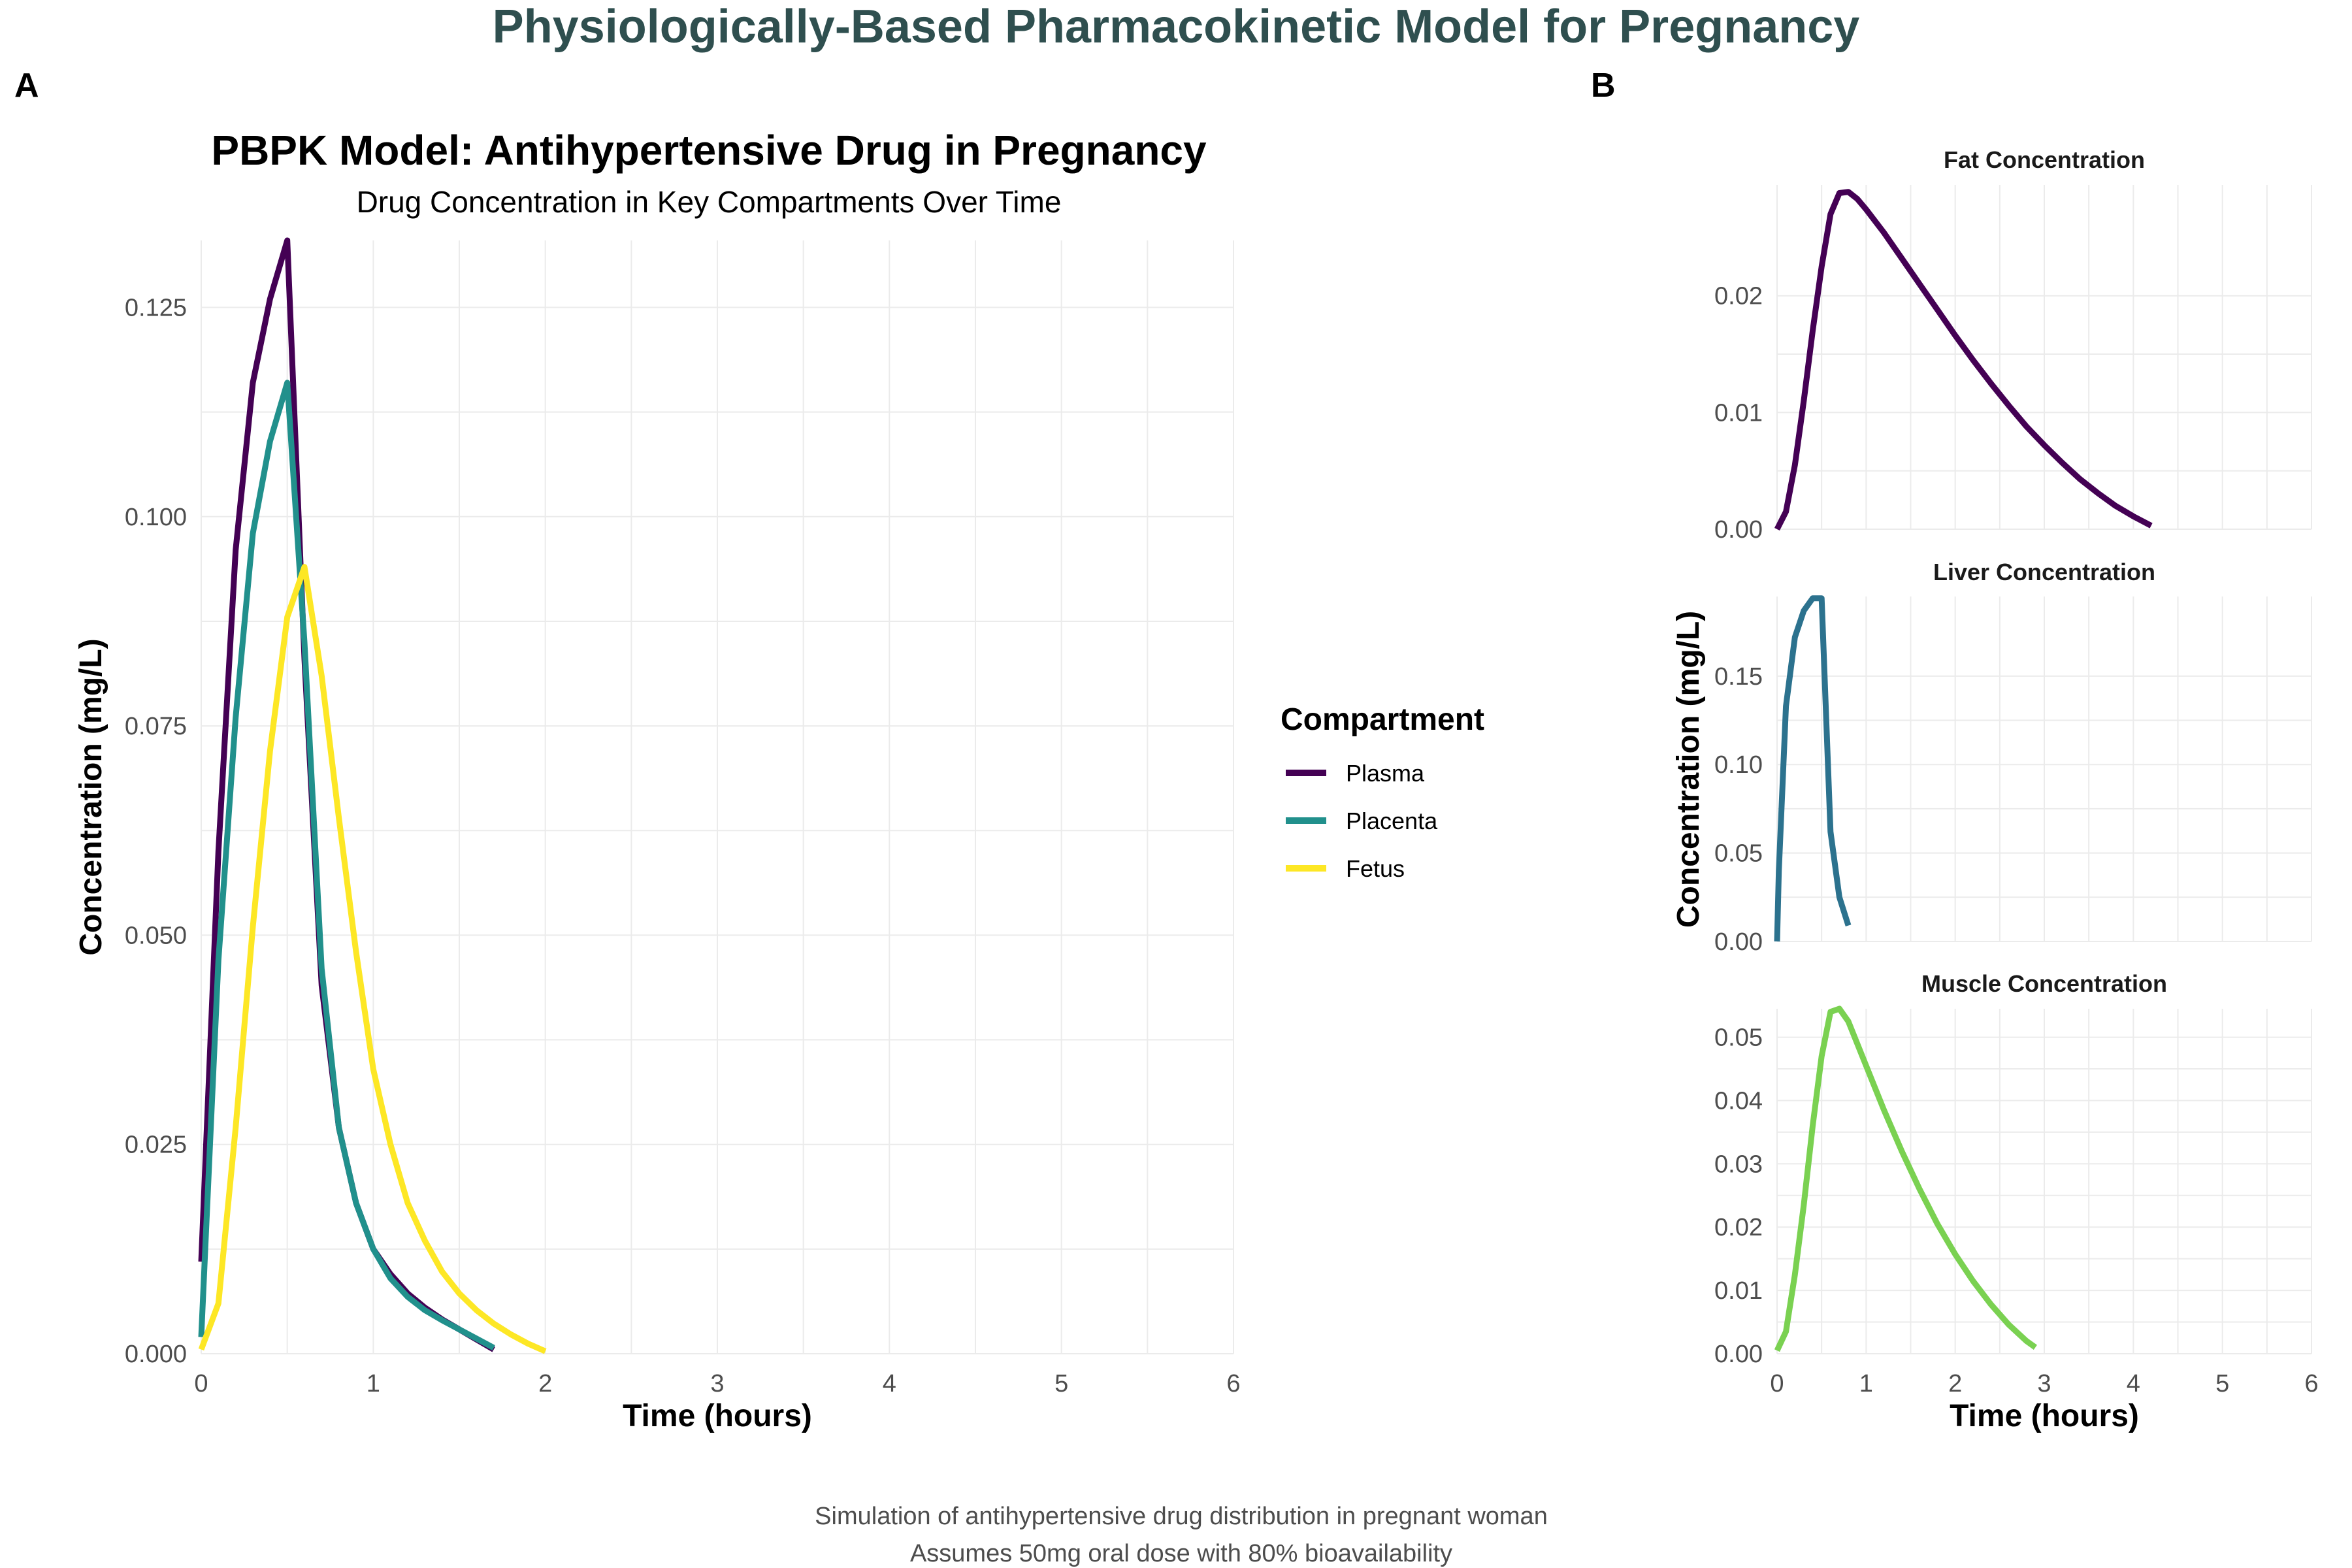  I want to click on panel-b-y-axis-title: Concentration (mg/L), so click(1688, 769).